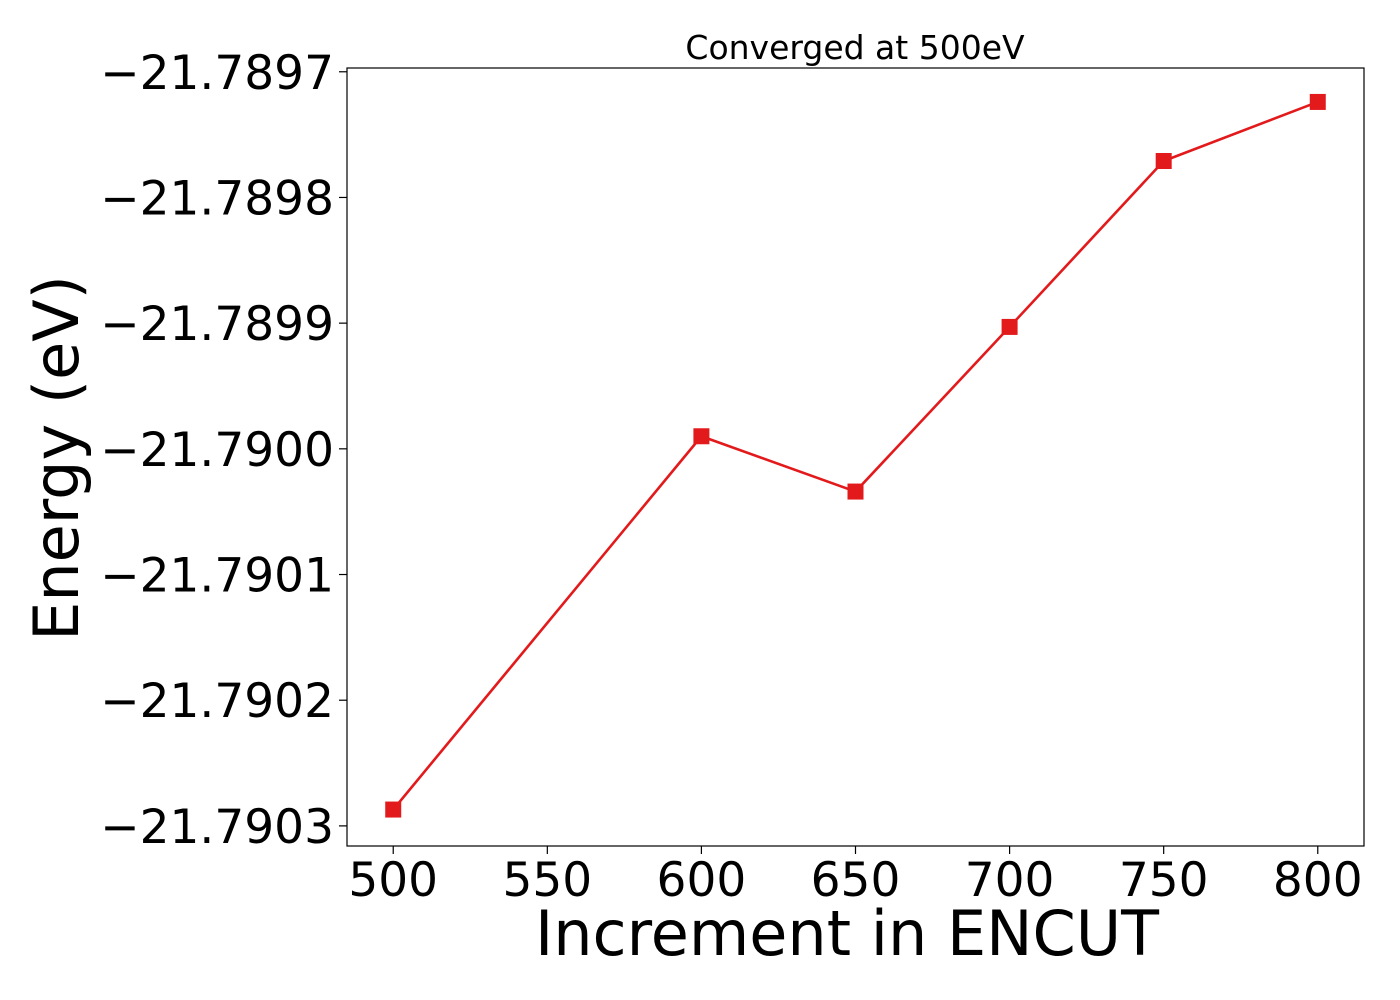  What do you see at coordinates (217, 827) in the screenshot?
I see `y-tick-label: −21.7903` at bounding box center [217, 827].